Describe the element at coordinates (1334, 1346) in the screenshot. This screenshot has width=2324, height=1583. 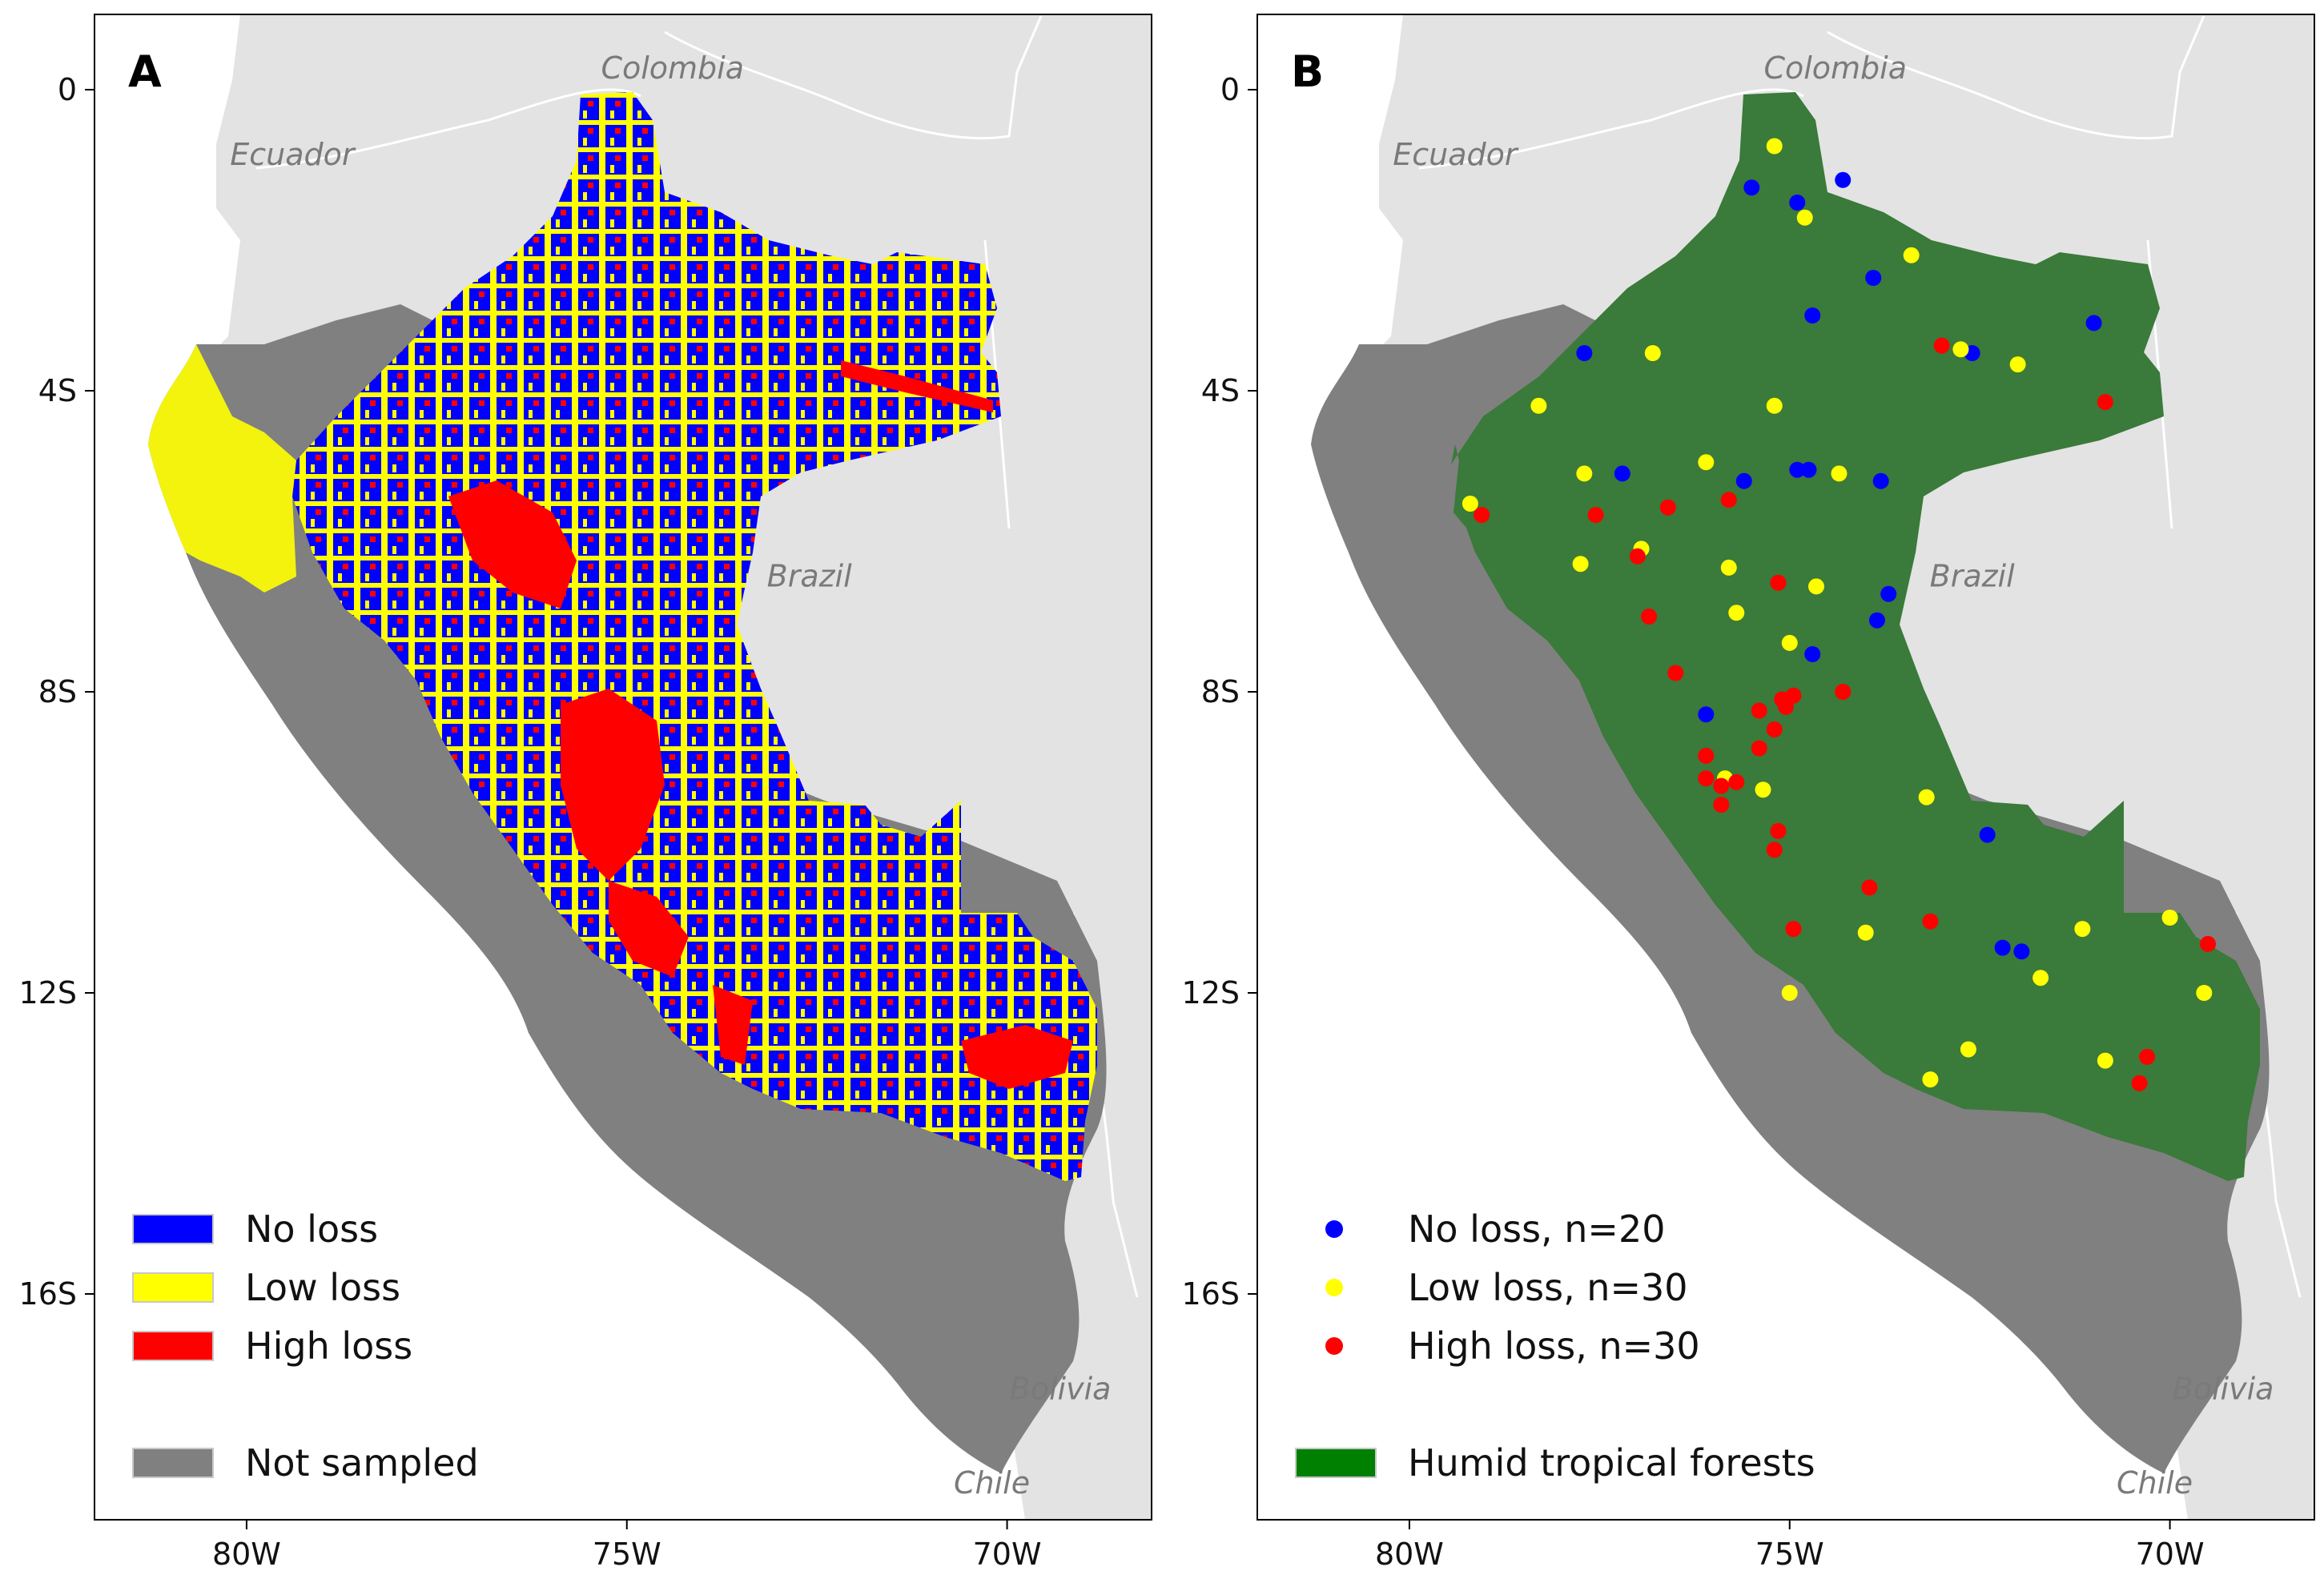
I see `legend-marker-high_loss` at that location.